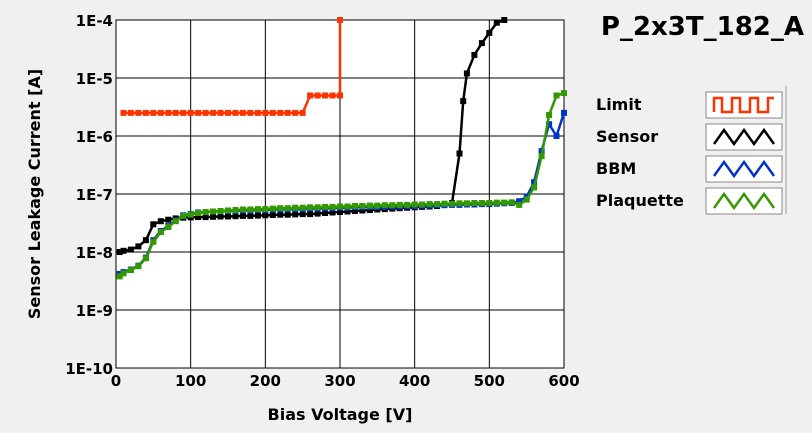  I want to click on legend-swatch-limit, so click(744, 105).